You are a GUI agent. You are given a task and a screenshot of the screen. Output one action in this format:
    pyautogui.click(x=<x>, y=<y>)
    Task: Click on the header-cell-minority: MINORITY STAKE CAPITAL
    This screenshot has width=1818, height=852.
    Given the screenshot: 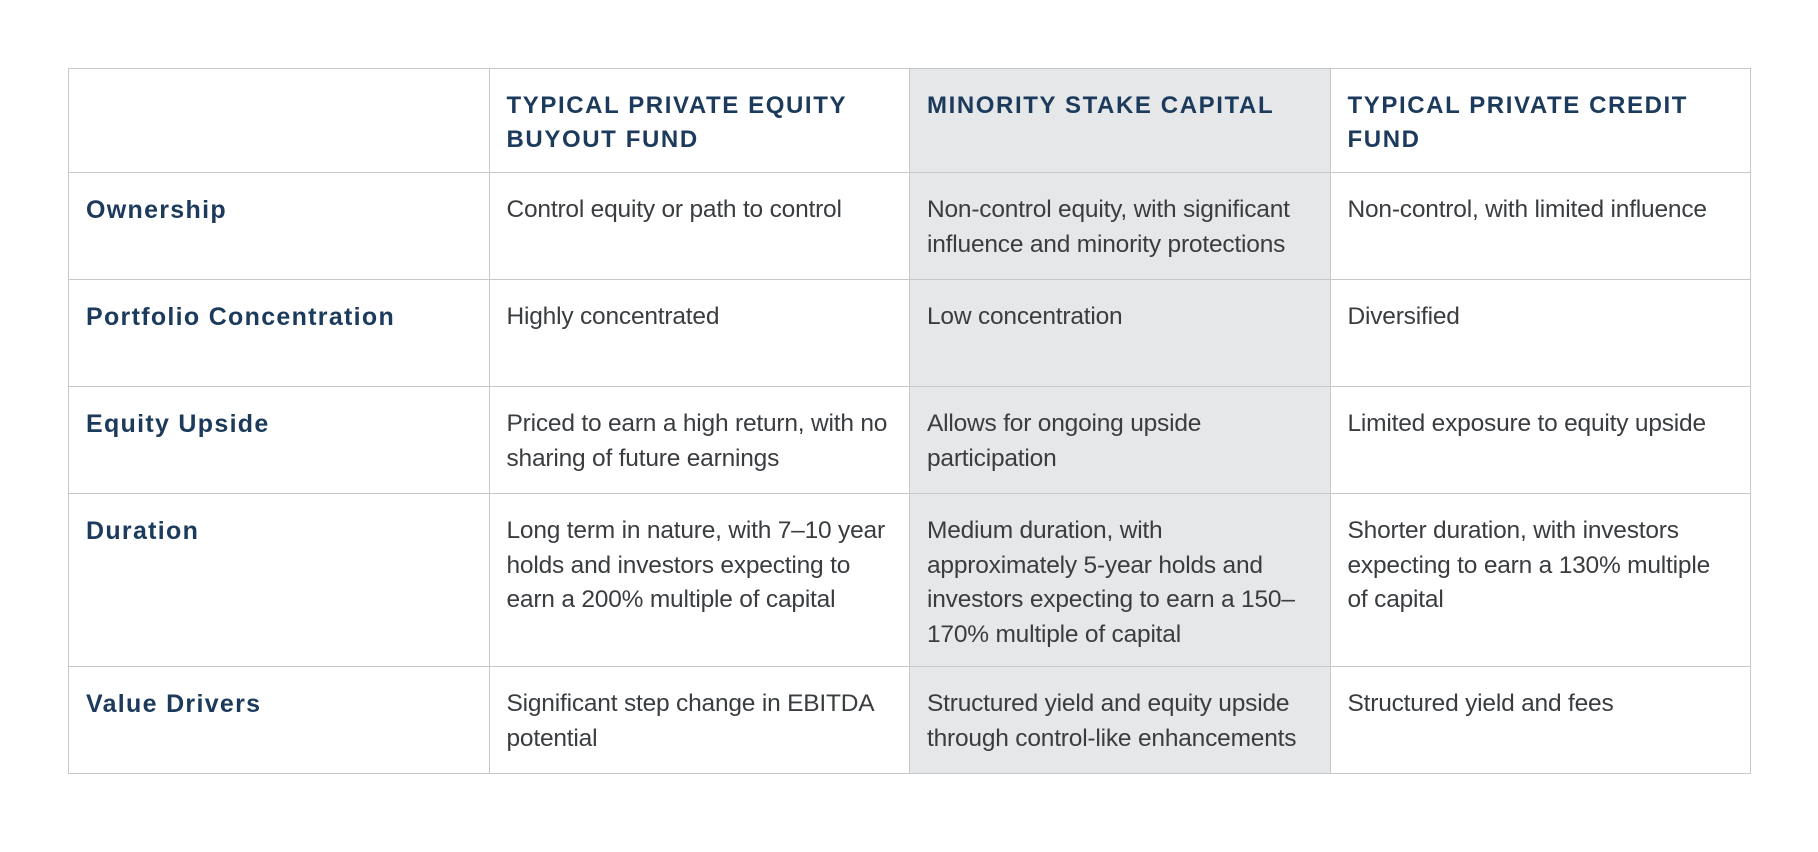 What is the action you would take?
    pyautogui.click(x=1120, y=120)
    